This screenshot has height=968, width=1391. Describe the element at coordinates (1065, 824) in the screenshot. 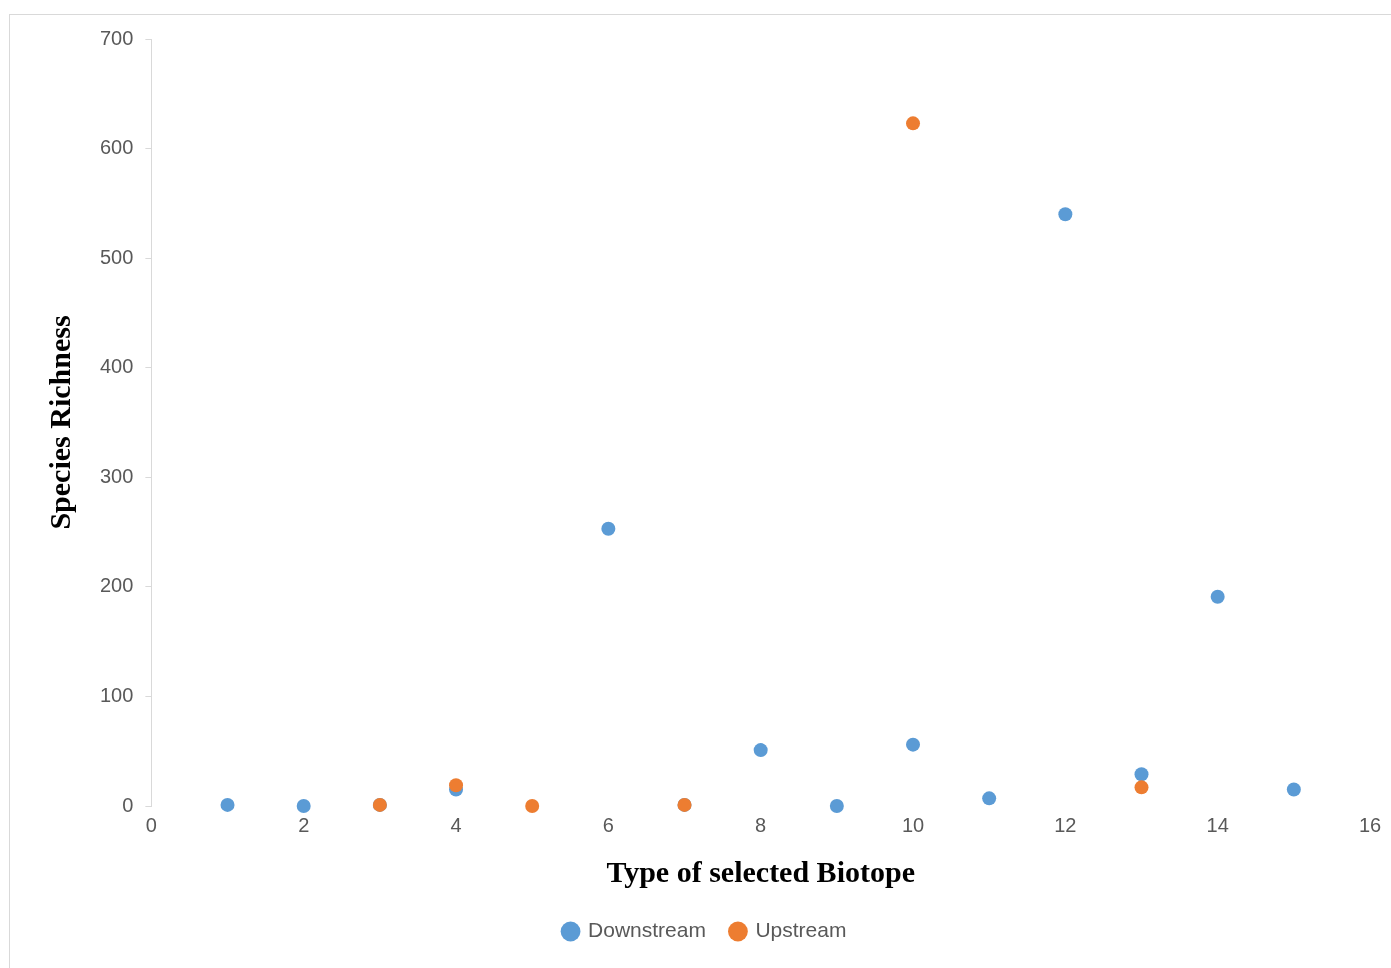

I see `x-tick-label: 12` at that location.